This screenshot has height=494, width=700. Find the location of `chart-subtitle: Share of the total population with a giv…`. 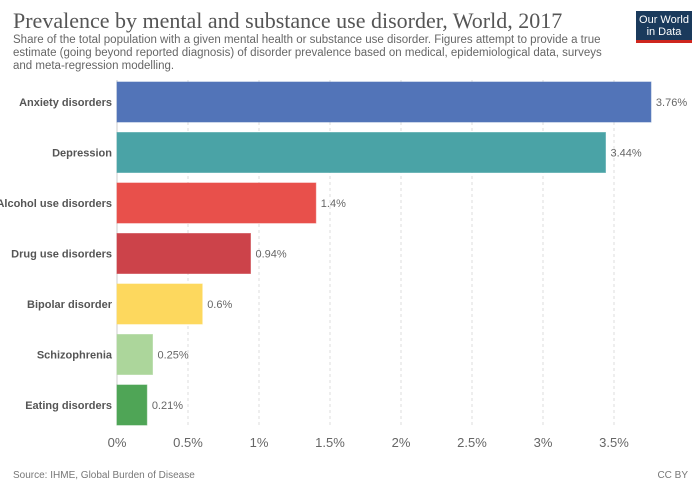

chart-subtitle: Share of the total population with a giv… is located at coordinates (307, 53).